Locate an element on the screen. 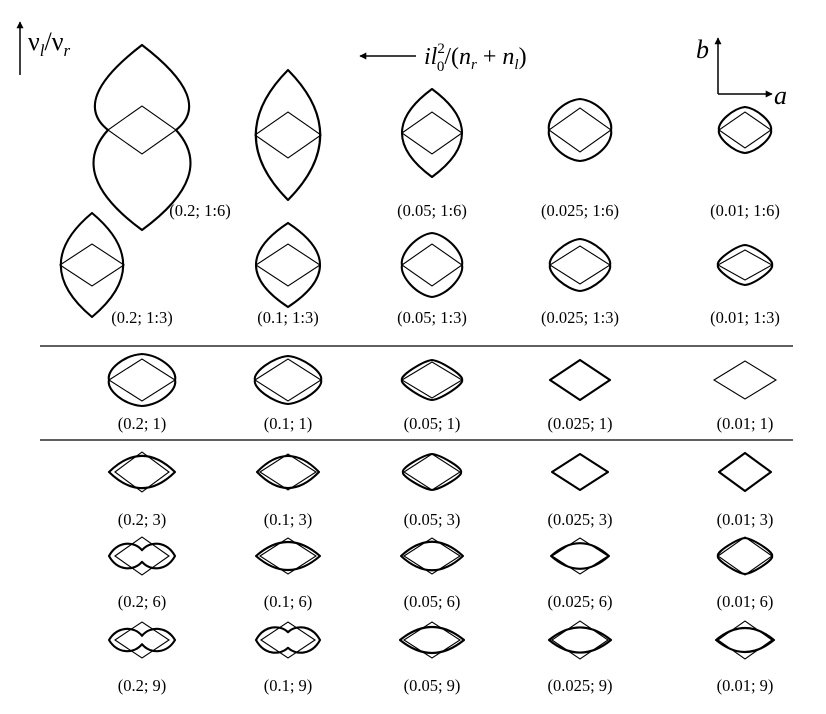  shape-label: (0.01; 9) is located at coordinates (745, 685).